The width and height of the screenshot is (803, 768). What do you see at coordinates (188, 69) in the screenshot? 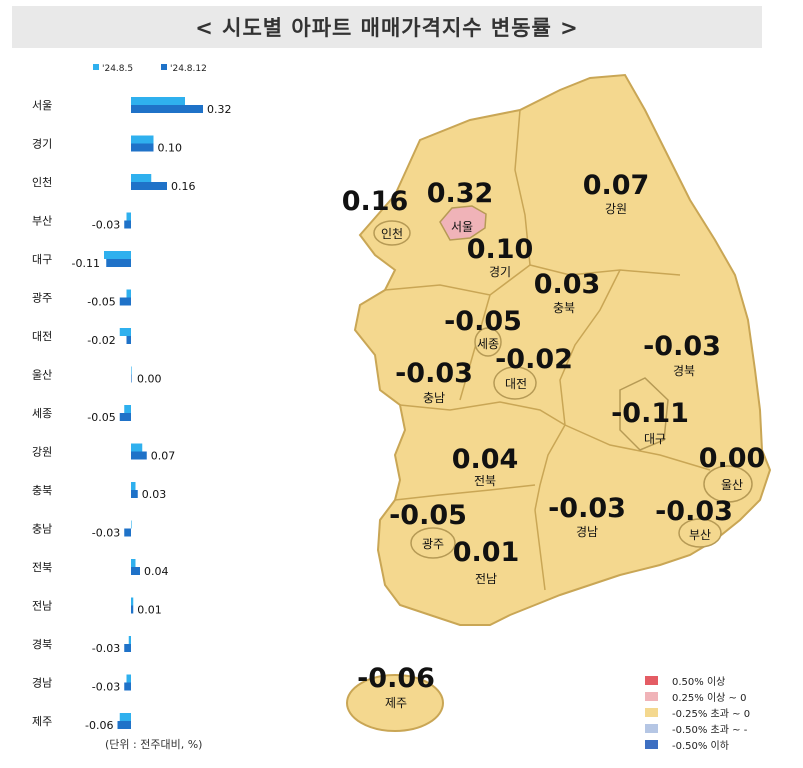
I see `legend-label: '24.8.12` at bounding box center [188, 69].